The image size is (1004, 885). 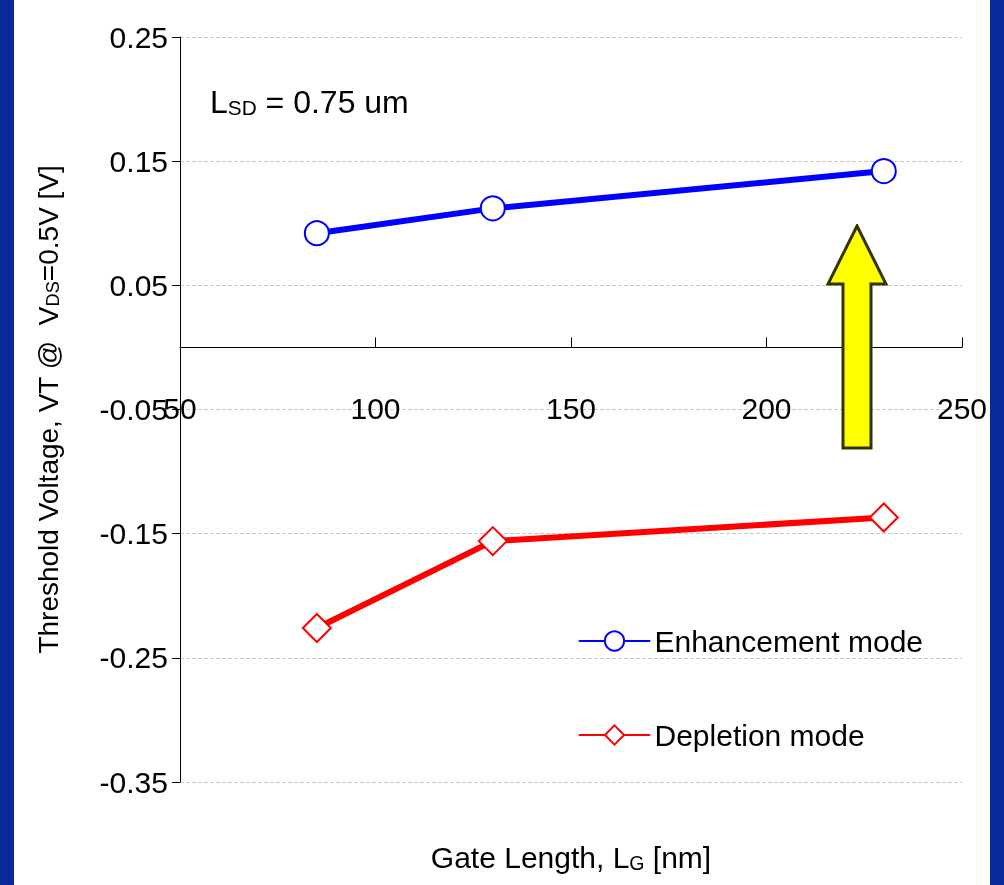 I want to click on x-tick-label: 200, so click(x=766, y=408).